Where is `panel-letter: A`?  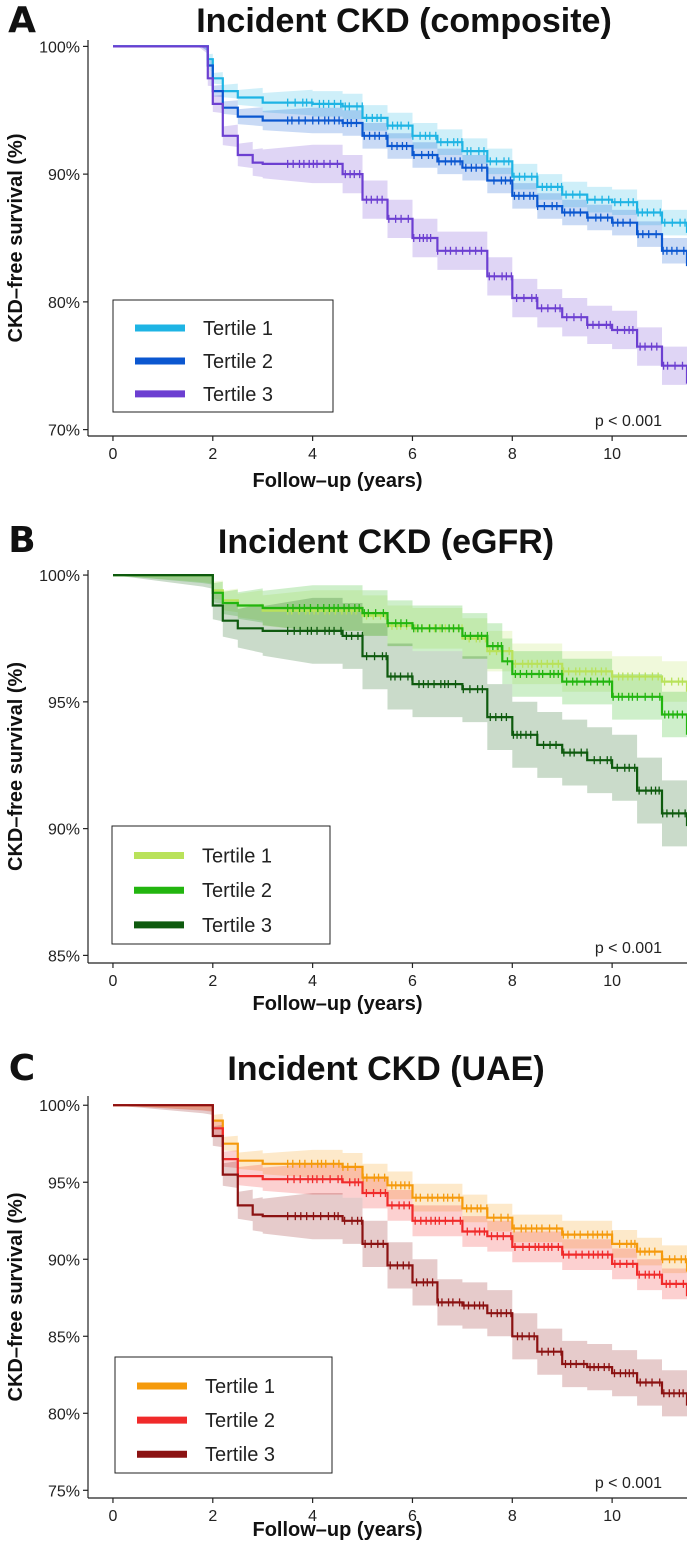 panel-letter: A is located at coordinates (22, 20).